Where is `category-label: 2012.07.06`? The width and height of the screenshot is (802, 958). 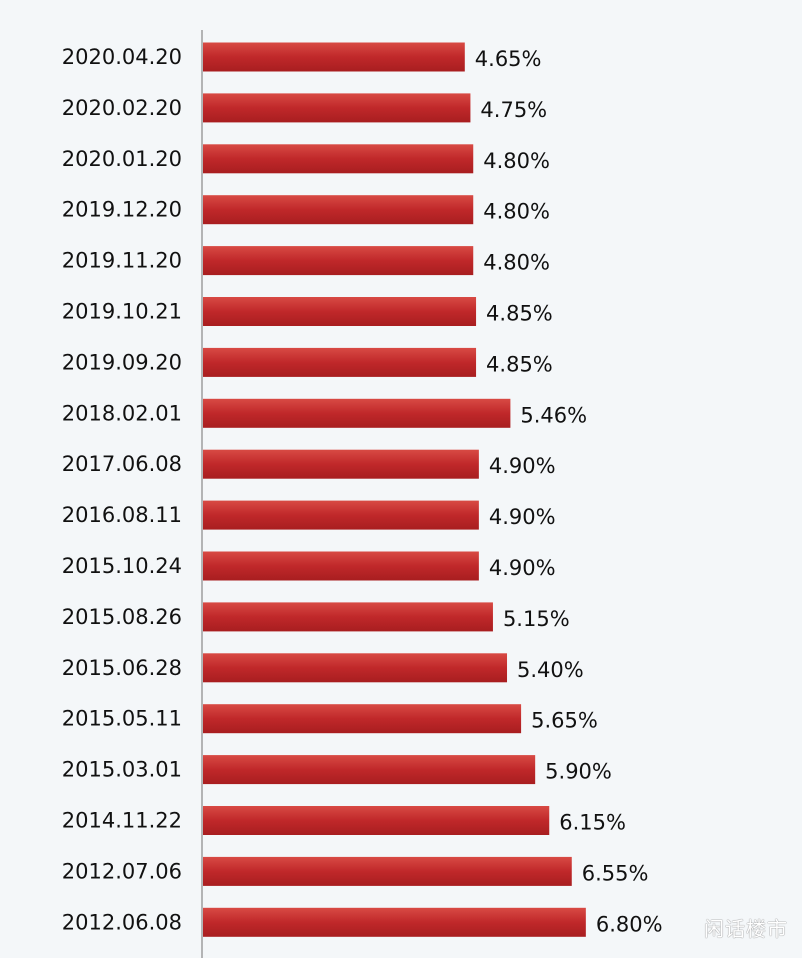
category-label: 2012.07.06 is located at coordinates (122, 871).